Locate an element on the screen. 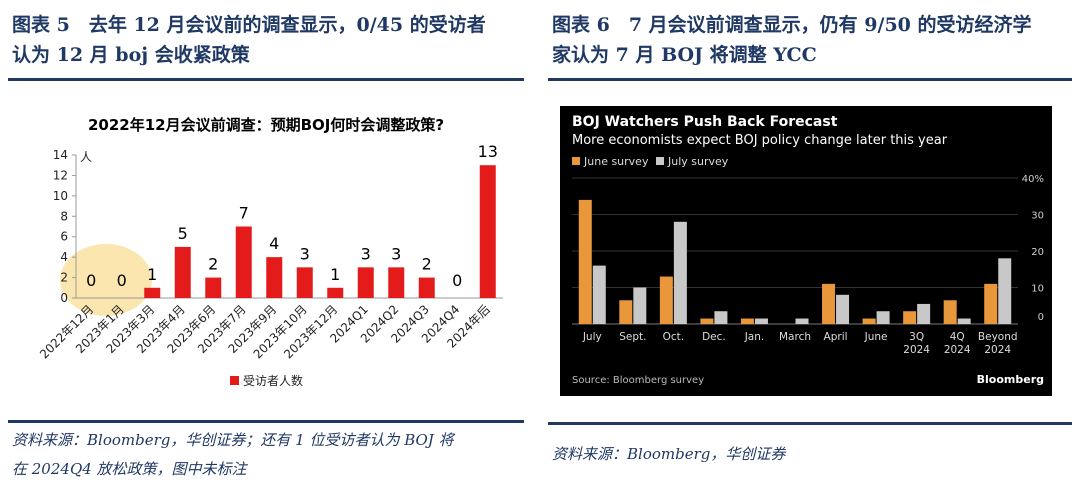 The width and height of the screenshot is (1080, 483). x-tick-label: Oct. is located at coordinates (674, 337).